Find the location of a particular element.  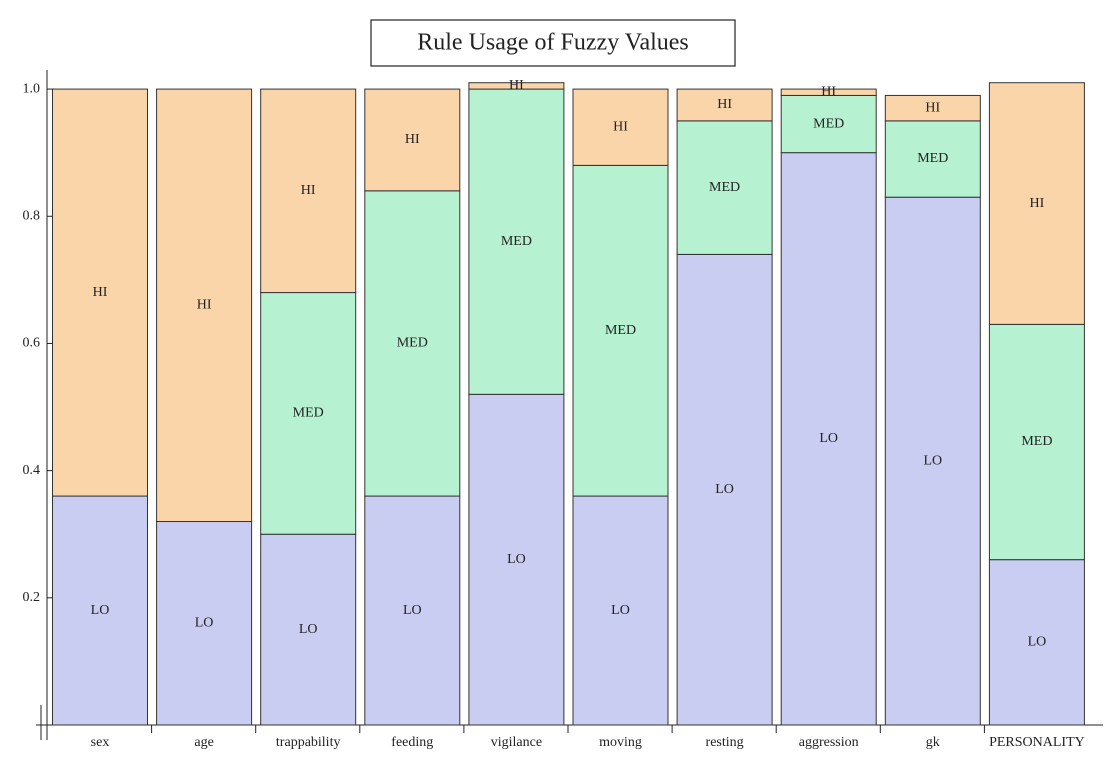

x-tick-label: aggression is located at coordinates (829, 742).